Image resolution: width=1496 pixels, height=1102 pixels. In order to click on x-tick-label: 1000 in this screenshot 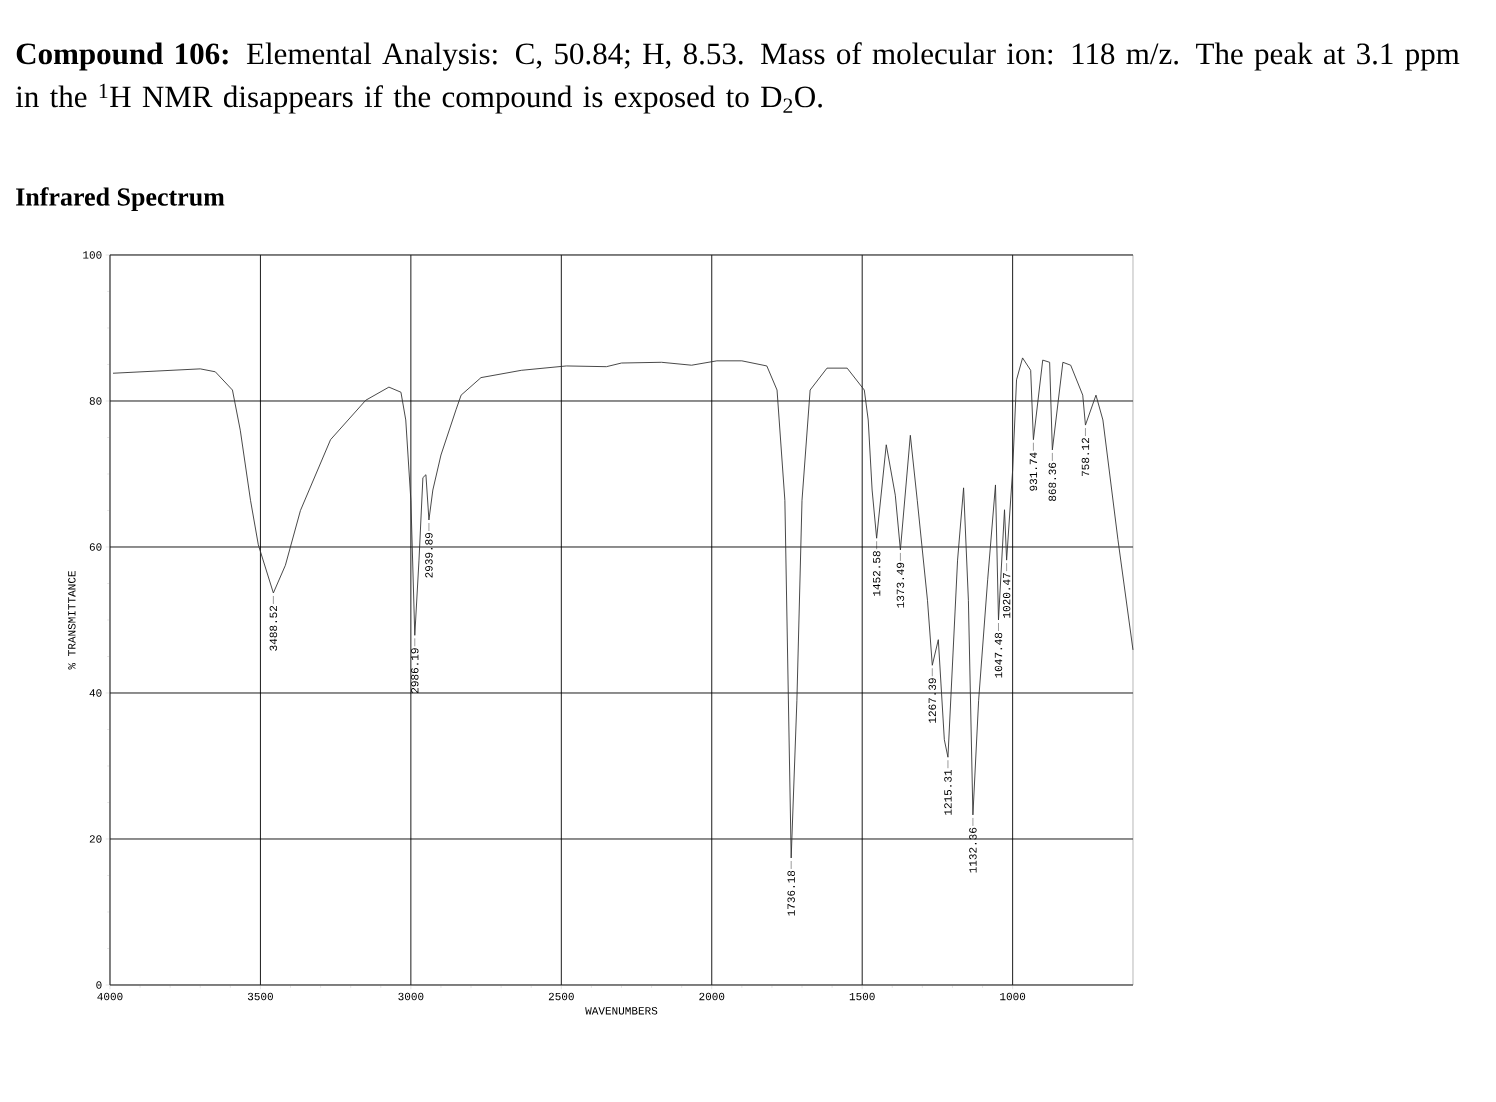, I will do `click(1013, 996)`.